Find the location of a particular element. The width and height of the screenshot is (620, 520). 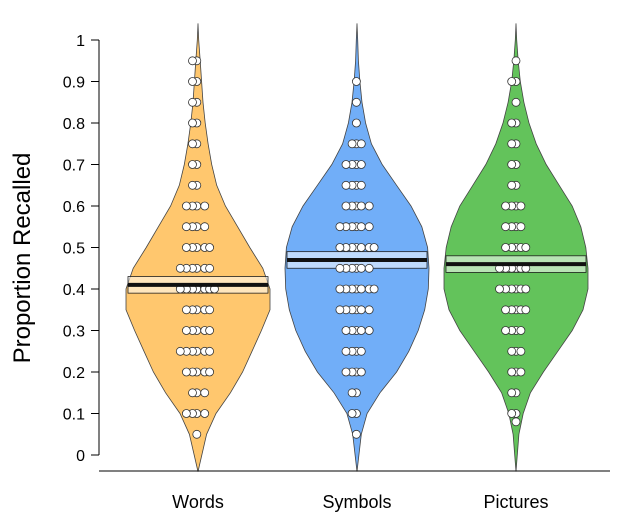

y-tick-label: 0.6 is located at coordinates (74, 207).